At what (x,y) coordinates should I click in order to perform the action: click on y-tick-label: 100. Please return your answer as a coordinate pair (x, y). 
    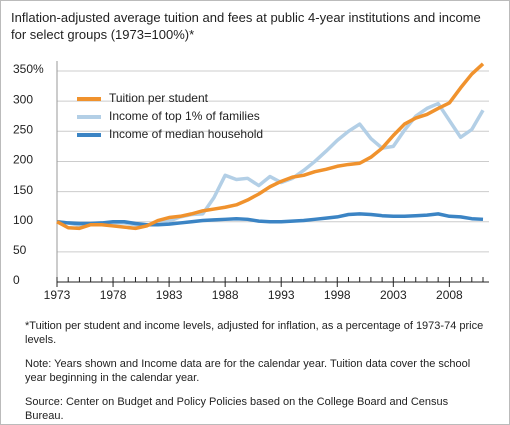
    Looking at the image, I should click on (23, 220).